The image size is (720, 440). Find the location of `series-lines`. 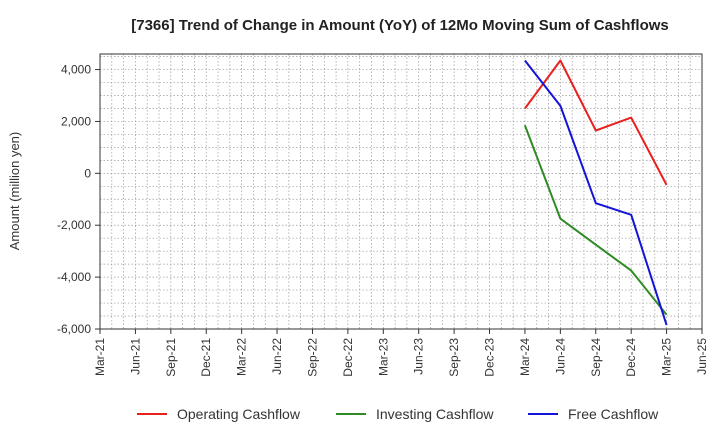

series-lines is located at coordinates (595, 192).